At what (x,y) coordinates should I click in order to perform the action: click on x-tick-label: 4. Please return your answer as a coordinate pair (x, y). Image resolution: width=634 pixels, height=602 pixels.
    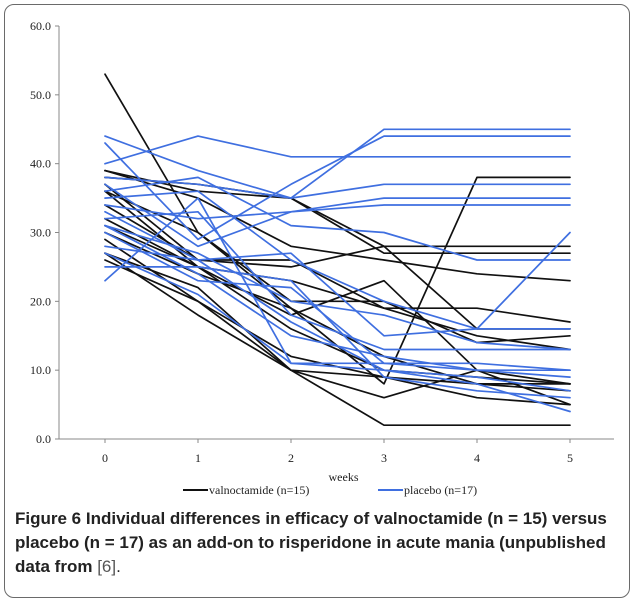
    Looking at the image, I should click on (477, 458).